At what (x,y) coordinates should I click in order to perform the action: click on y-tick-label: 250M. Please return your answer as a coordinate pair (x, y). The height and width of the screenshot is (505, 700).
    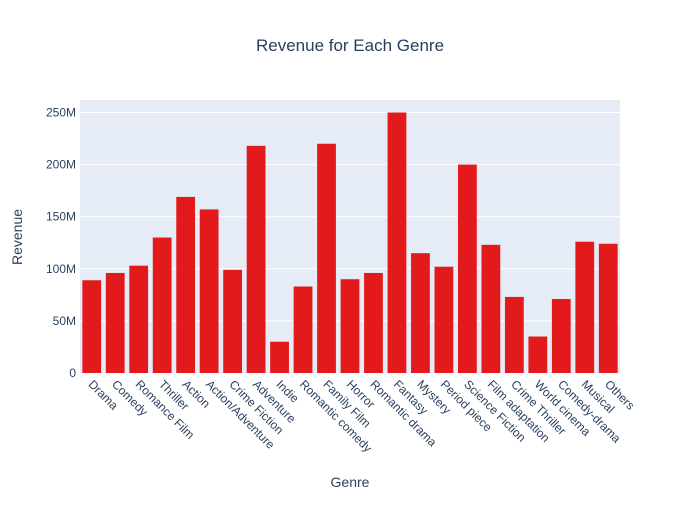
    Looking at the image, I should click on (61, 113).